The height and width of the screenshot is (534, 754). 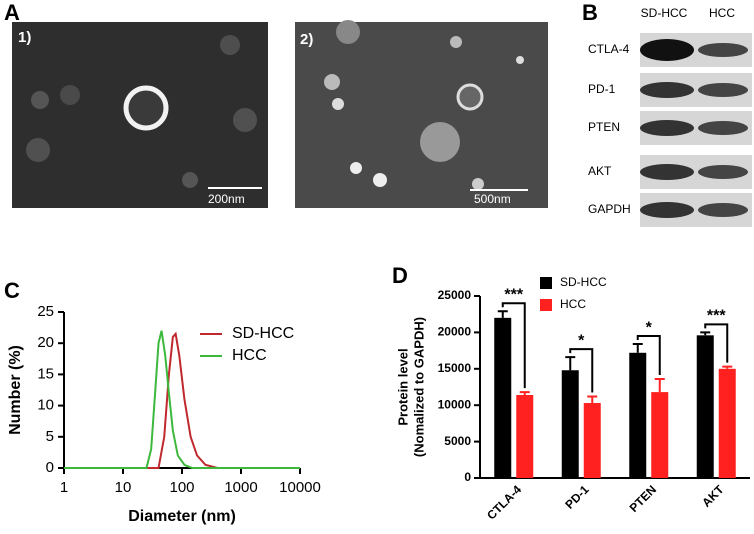 What do you see at coordinates (45, 342) in the screenshot?
I see `y-tick-label: 20` at bounding box center [45, 342].